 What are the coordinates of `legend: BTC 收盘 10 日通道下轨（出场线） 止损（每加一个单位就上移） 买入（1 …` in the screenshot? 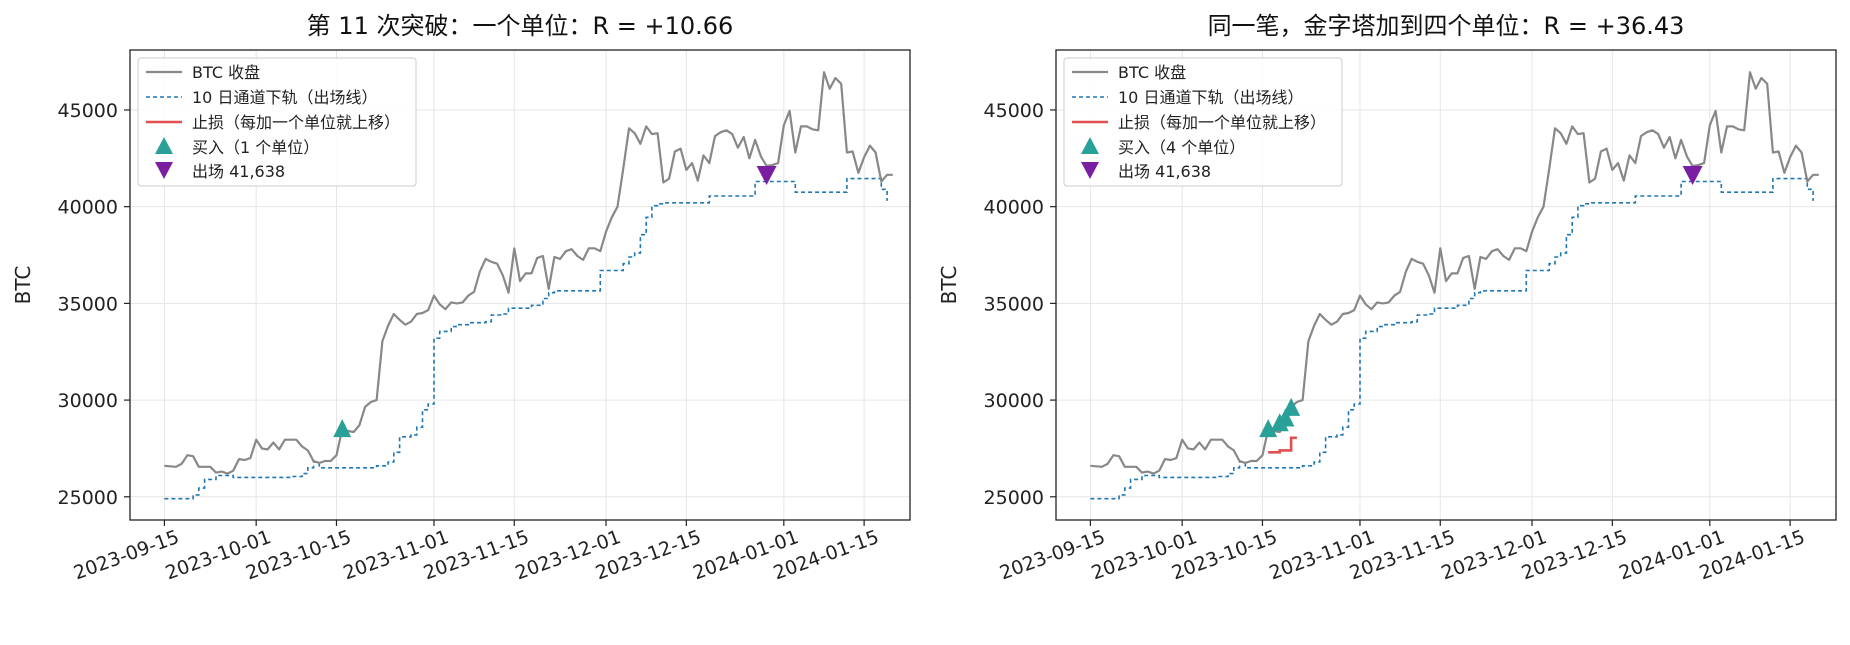 It's located at (277, 122).